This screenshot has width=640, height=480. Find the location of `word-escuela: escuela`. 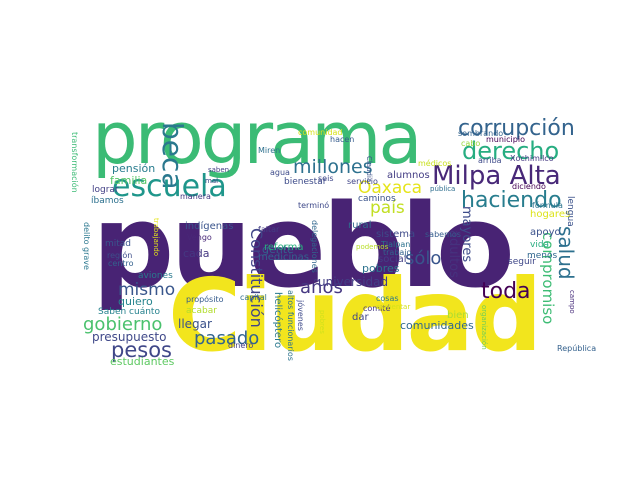

word-escuela: escuela is located at coordinates (169, 186).